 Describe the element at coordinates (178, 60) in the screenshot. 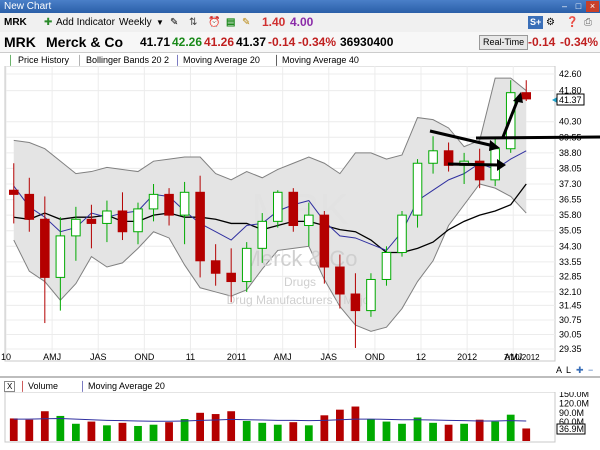

I see `legend-ma20-icon: │` at that location.